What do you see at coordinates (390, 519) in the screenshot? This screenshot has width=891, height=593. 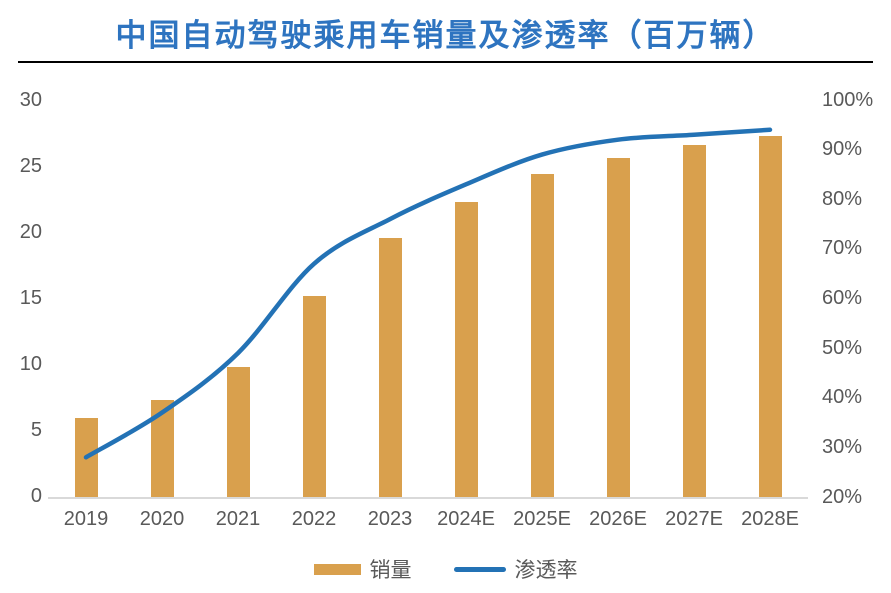 I see `x-axis-label: 2023` at bounding box center [390, 519].